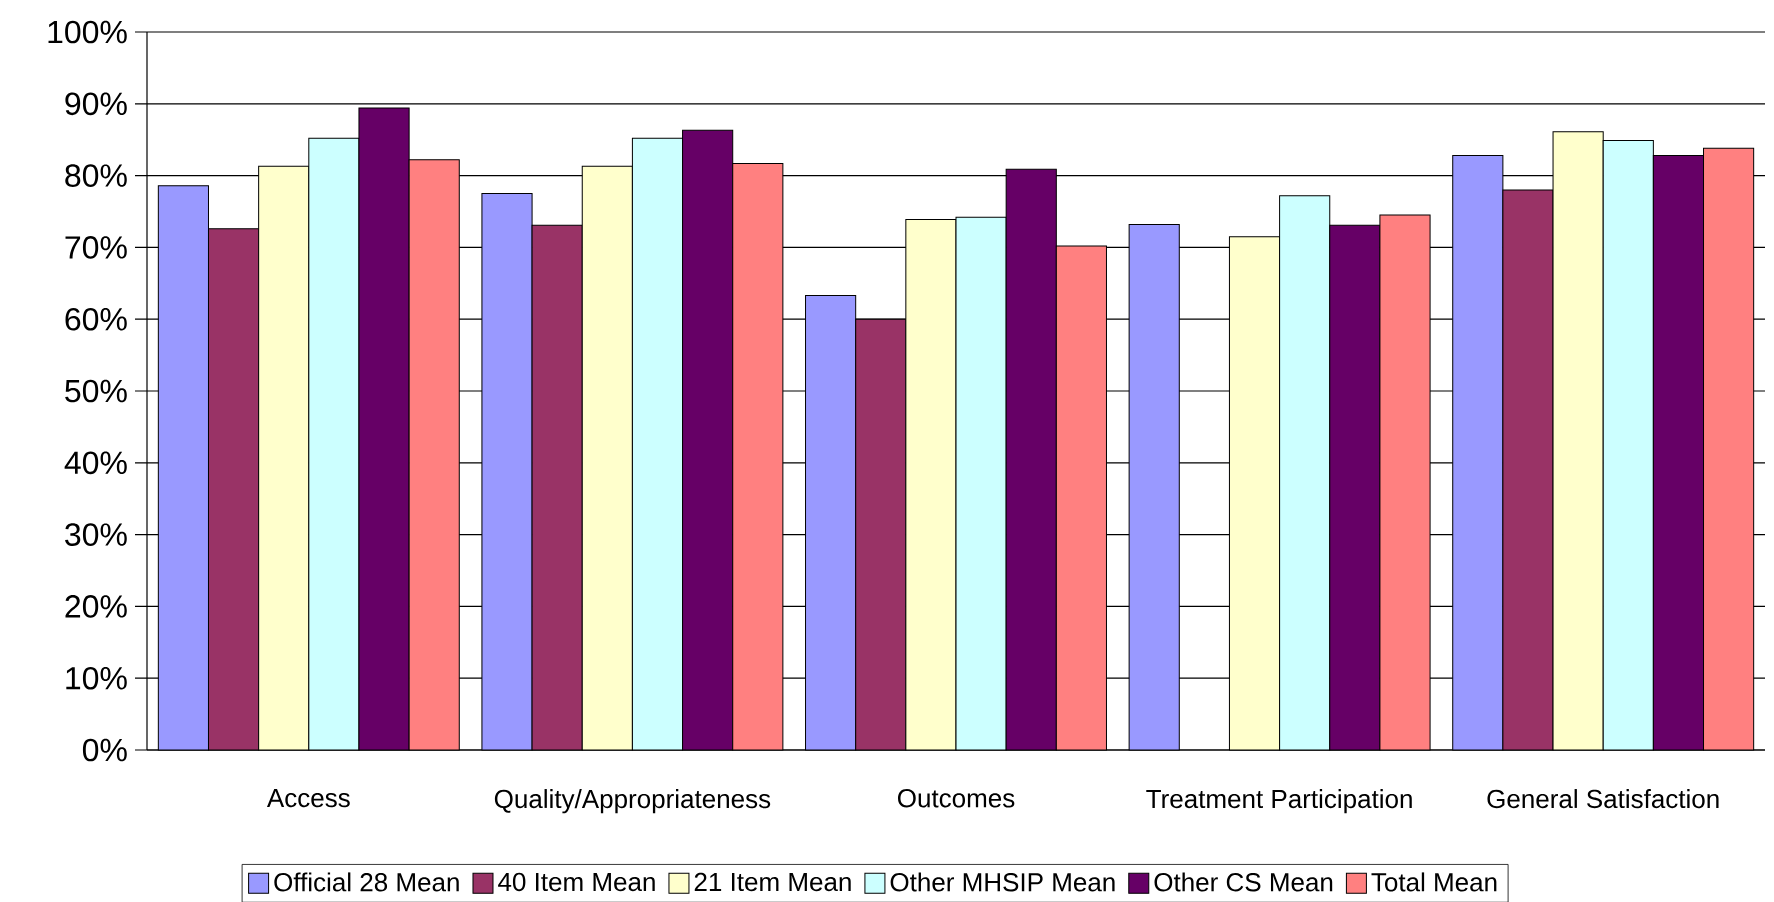 This screenshot has width=1774, height=902. Describe the element at coordinates (366, 882) in the screenshot. I see `legend-label: Official 28 Mean` at that location.